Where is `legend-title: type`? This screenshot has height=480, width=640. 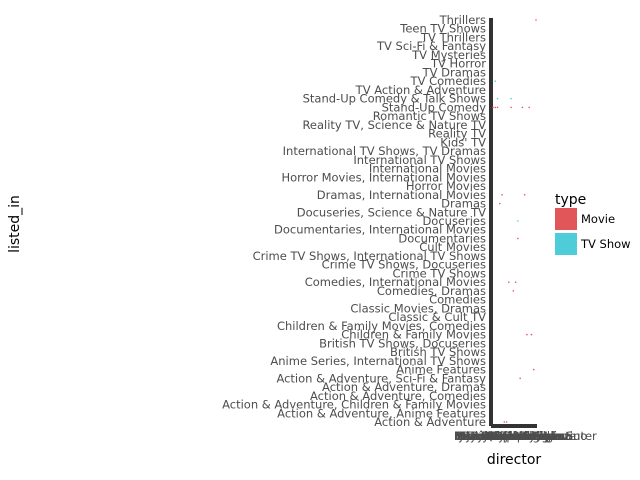 legend-title: type is located at coordinates (570, 200).